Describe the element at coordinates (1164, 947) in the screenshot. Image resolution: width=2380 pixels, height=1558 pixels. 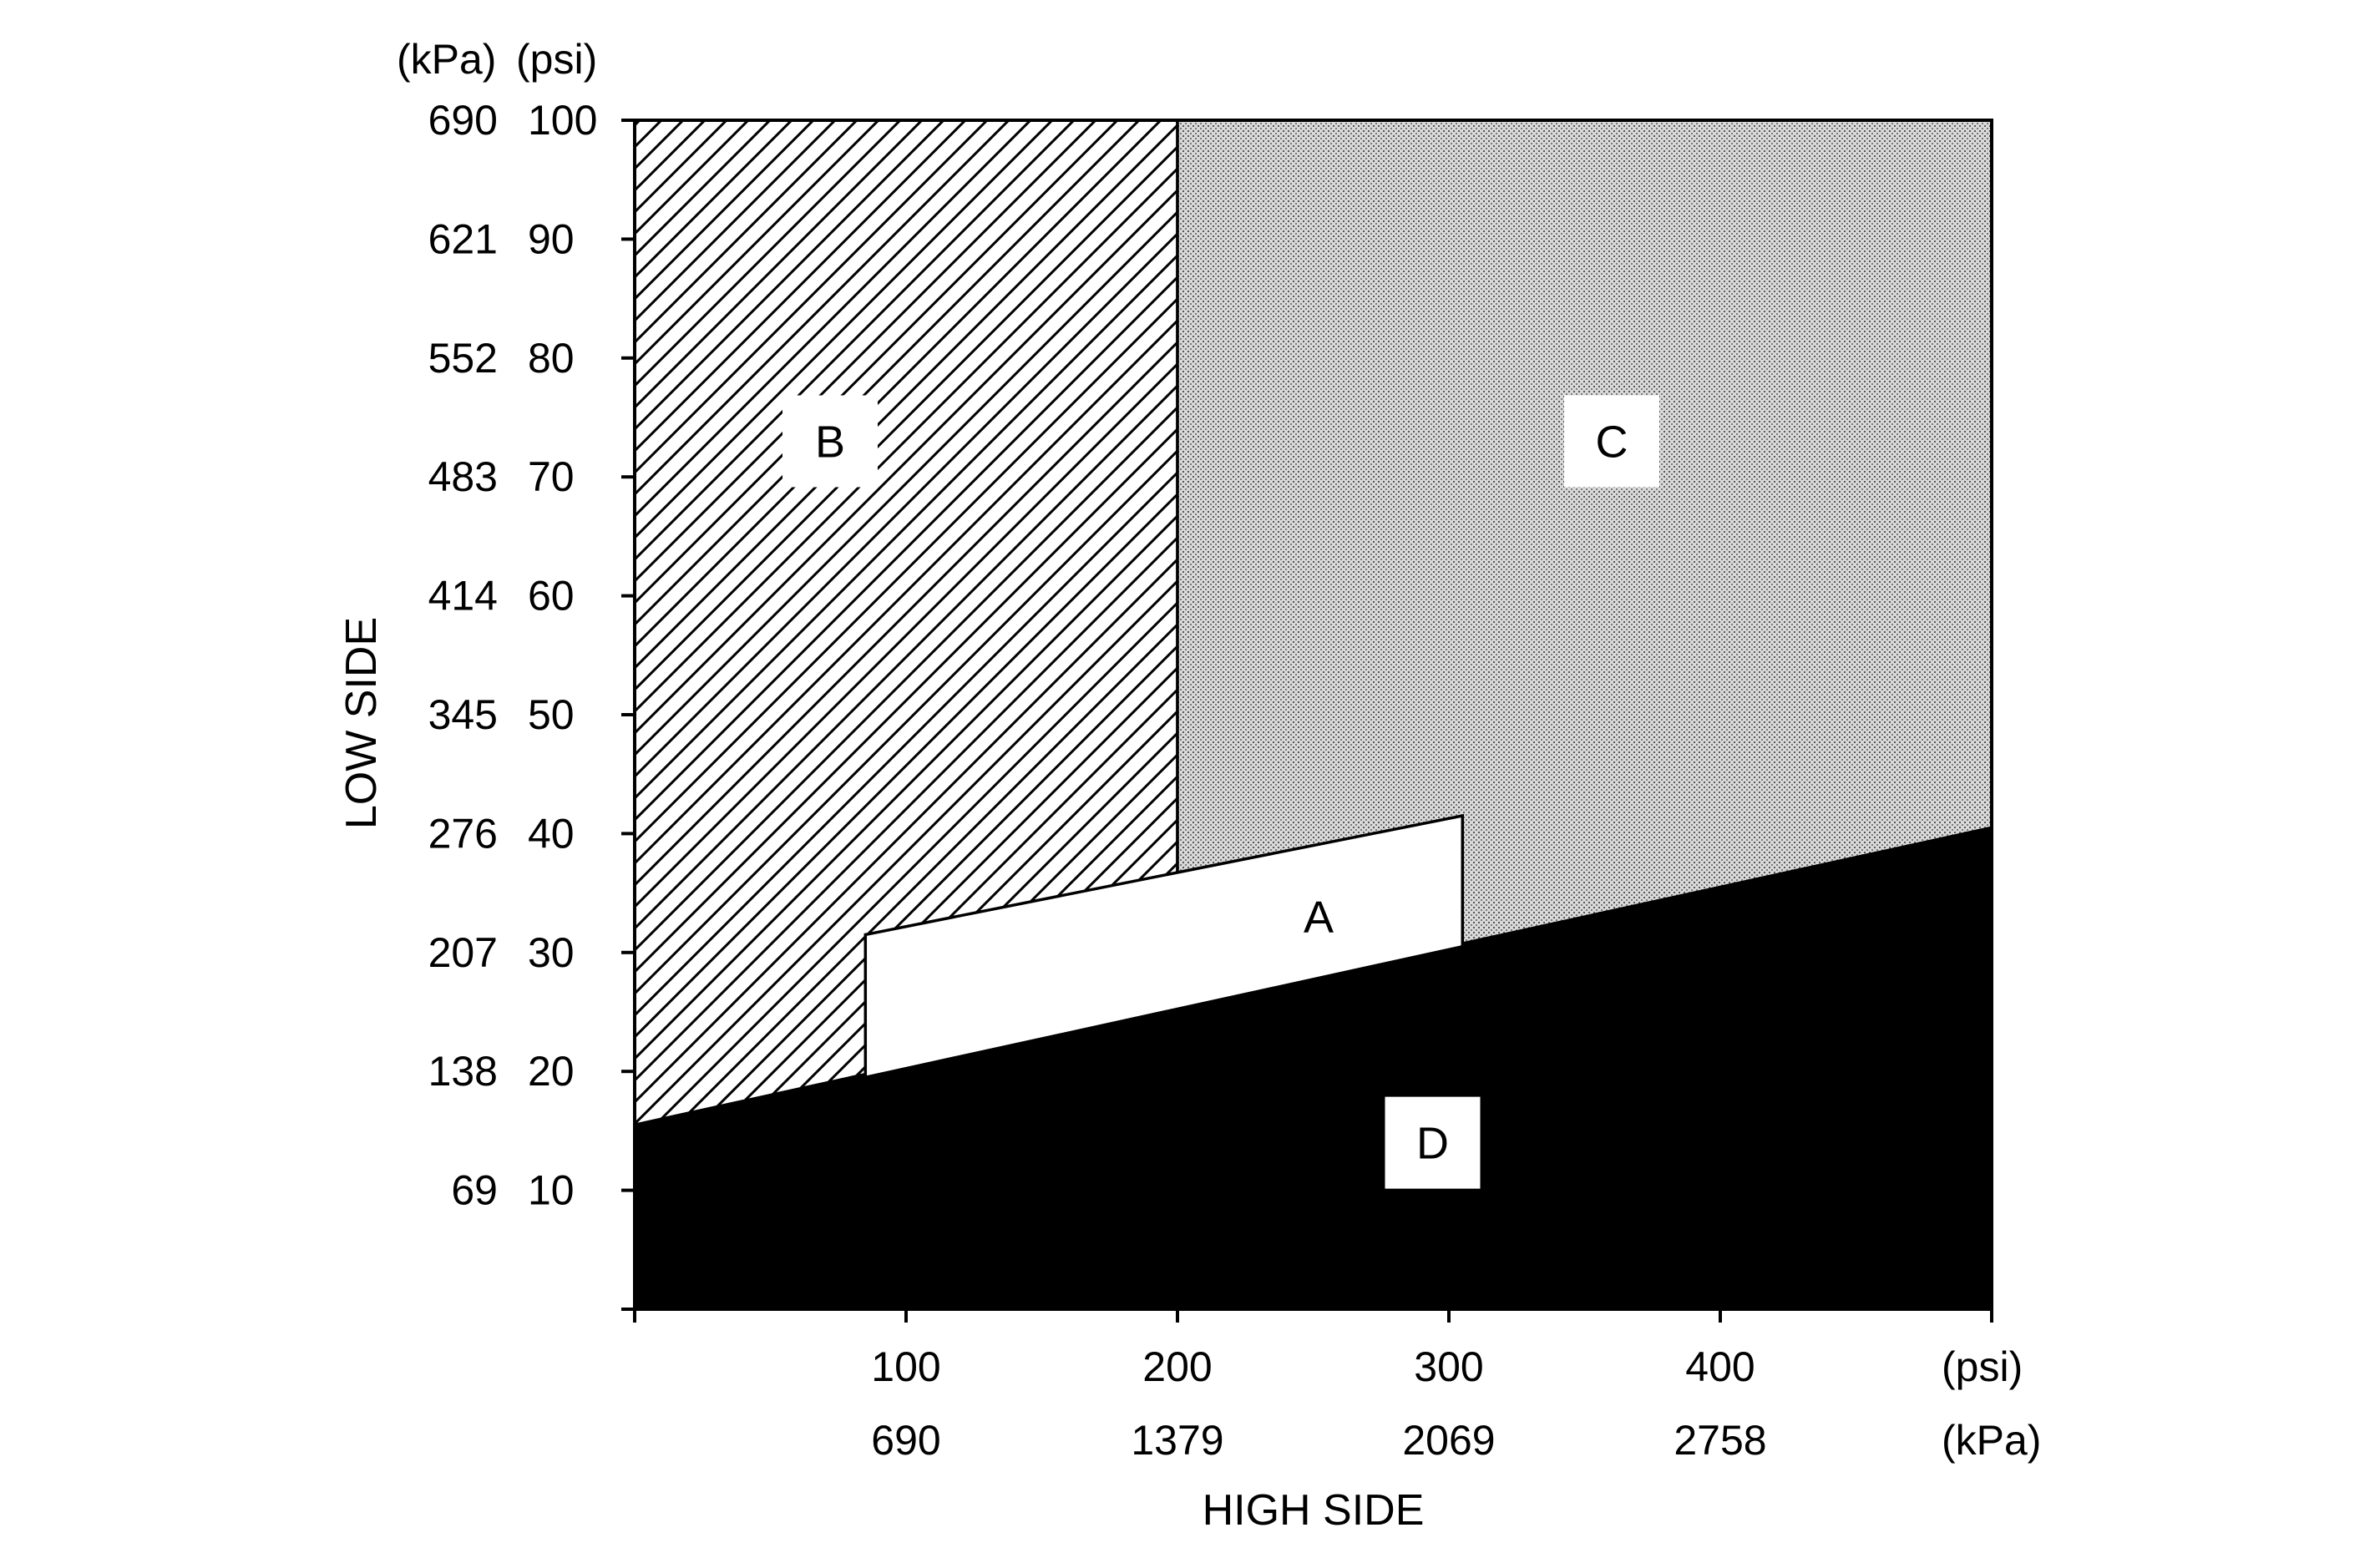
I see `region-a` at that location.